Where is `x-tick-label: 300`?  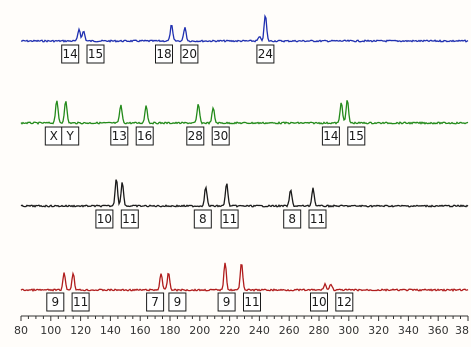 x-tick-label: 300 is located at coordinates (348, 330).